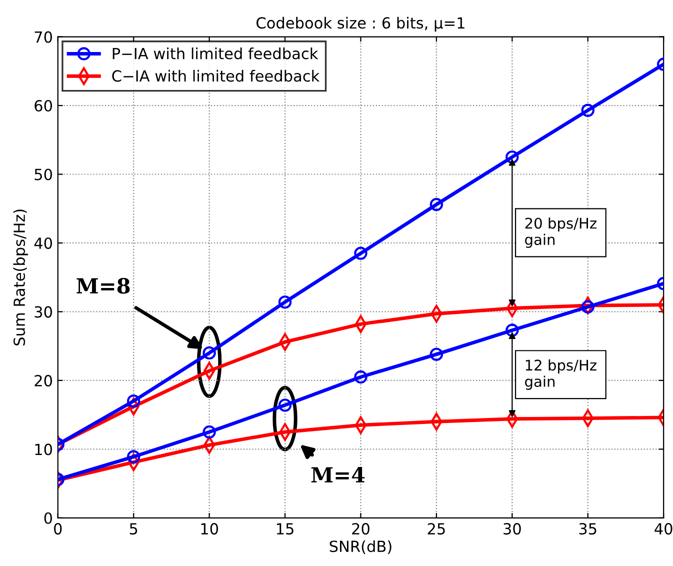 The image size is (673, 566). Describe the element at coordinates (338, 474) in the screenshot. I see `annotation: M=4` at that location.